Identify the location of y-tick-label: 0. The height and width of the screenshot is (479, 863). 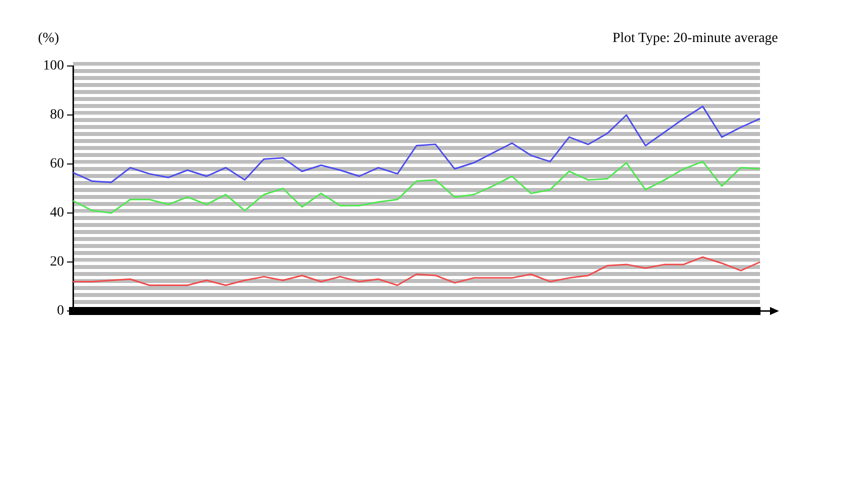
(60, 311).